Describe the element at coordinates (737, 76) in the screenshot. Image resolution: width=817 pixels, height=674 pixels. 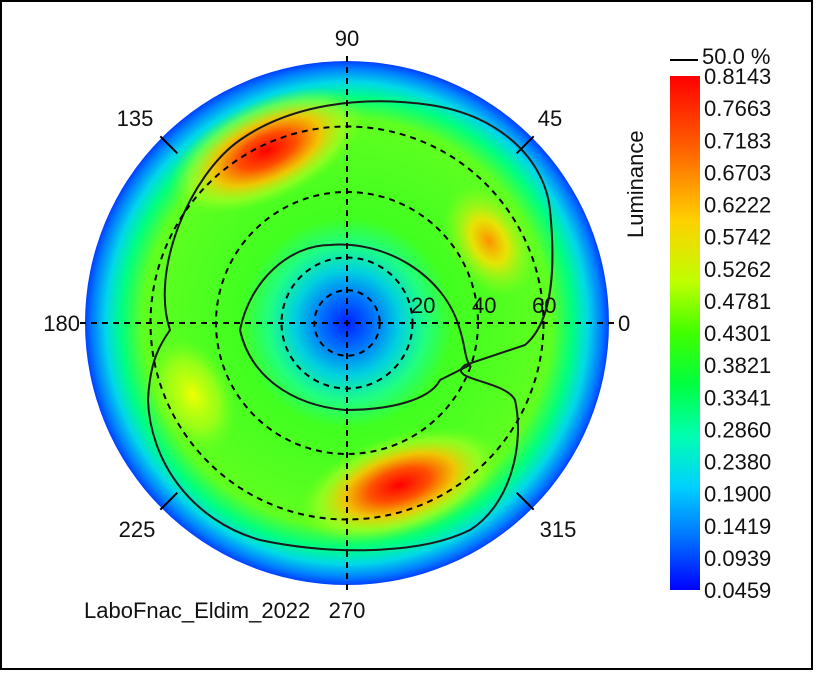
I see `colorbar-label: 0.8143` at that location.